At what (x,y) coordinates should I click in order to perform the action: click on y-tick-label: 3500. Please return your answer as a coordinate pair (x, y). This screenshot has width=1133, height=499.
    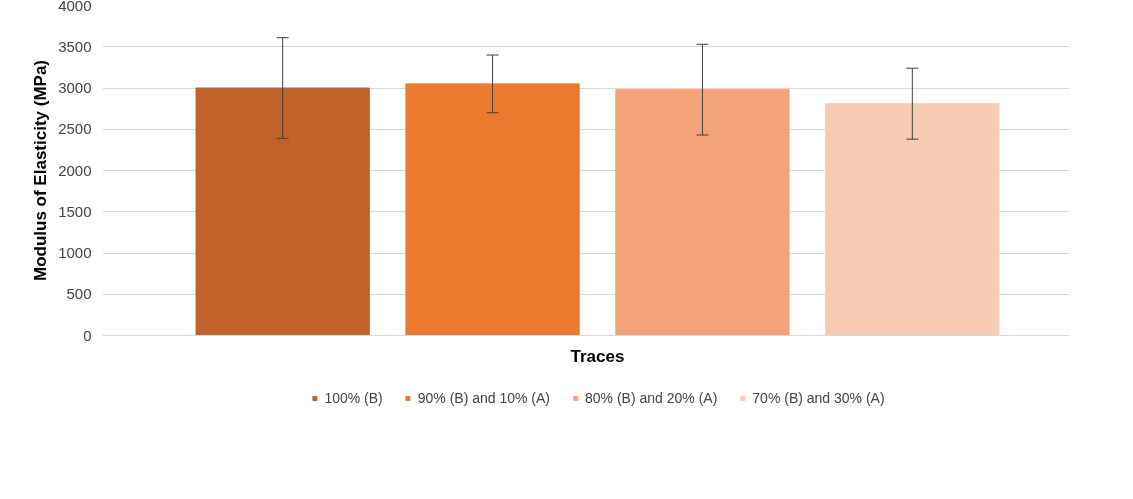
    Looking at the image, I should click on (75, 46).